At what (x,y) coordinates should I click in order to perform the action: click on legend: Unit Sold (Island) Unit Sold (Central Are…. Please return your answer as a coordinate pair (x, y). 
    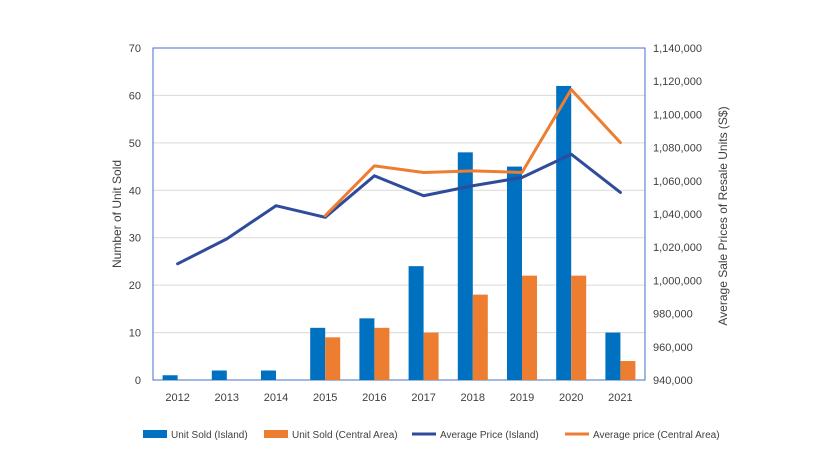
    Looking at the image, I should click on (431, 435).